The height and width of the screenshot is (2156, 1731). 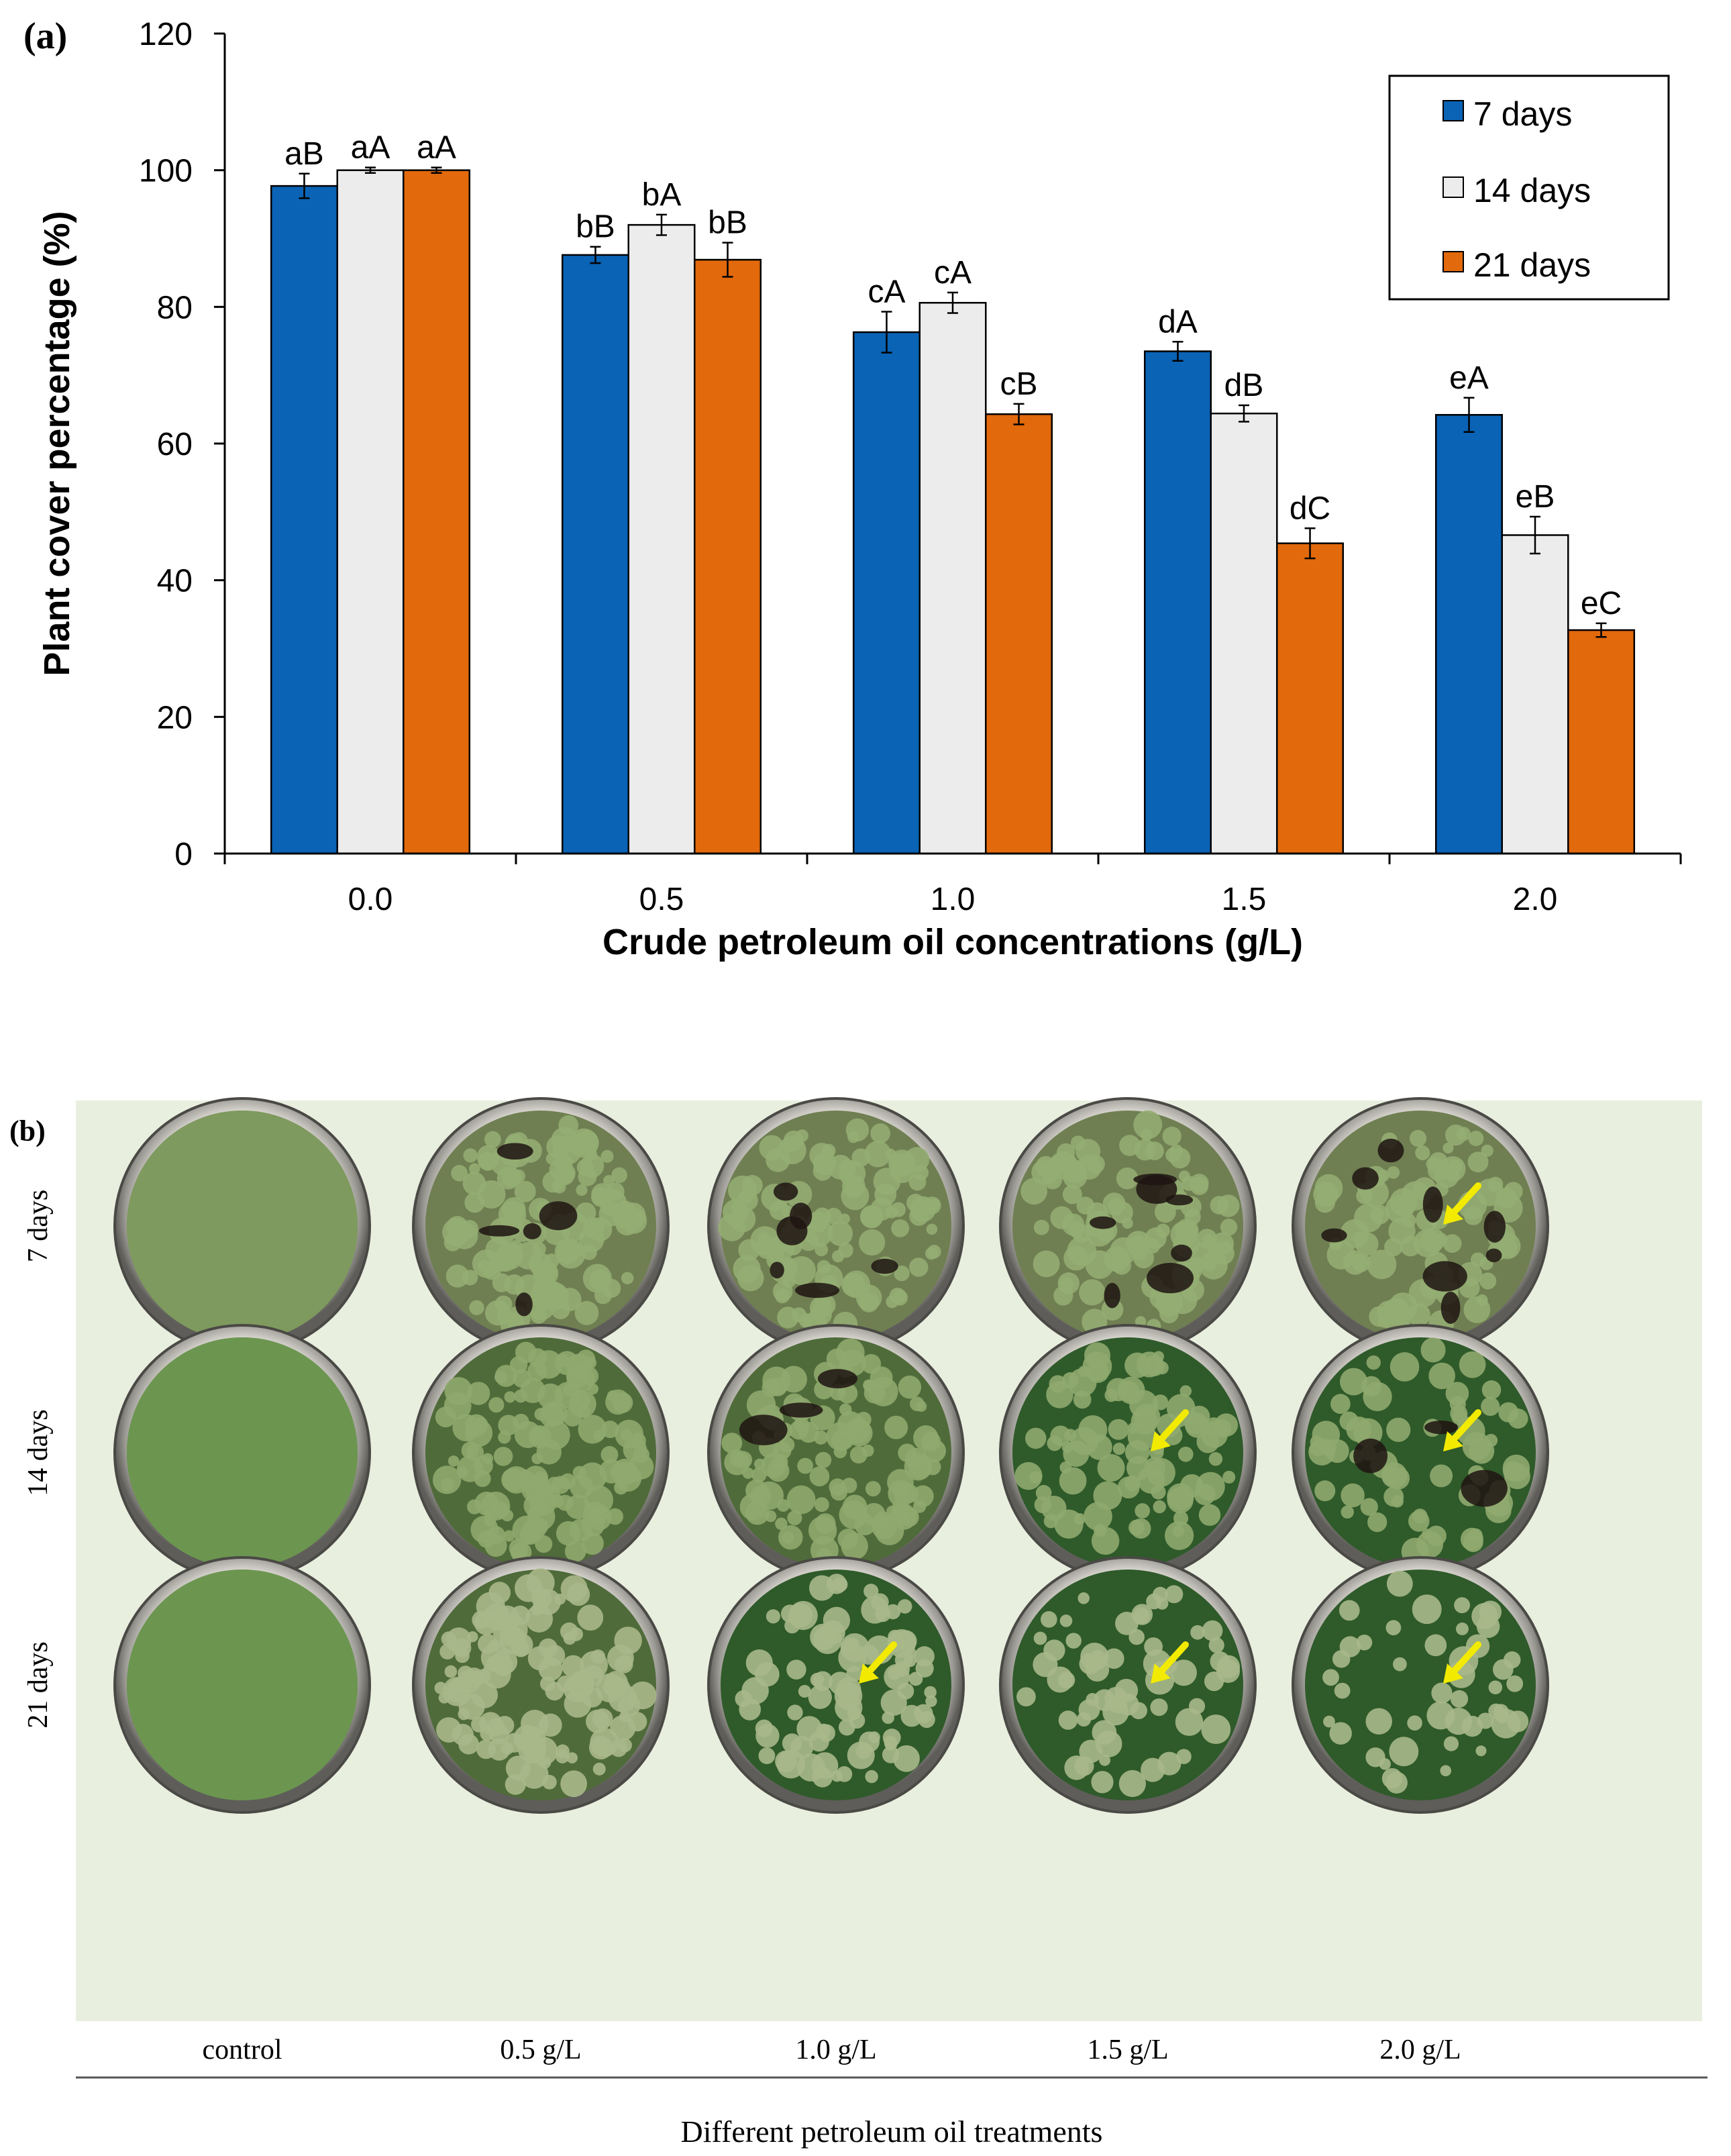 I want to click on column-label: 1.5 g/L, so click(x=1127, y=2050).